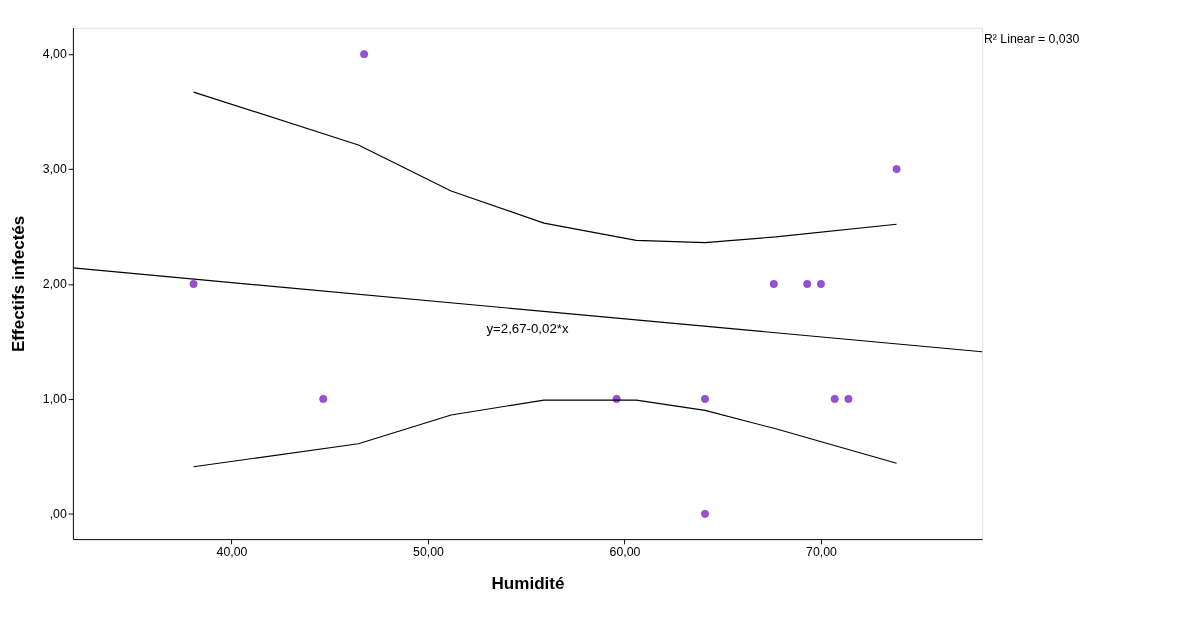 The height and width of the screenshot is (630, 1198). Describe the element at coordinates (821, 551) in the screenshot. I see `x-tick-label: 70,00` at that location.